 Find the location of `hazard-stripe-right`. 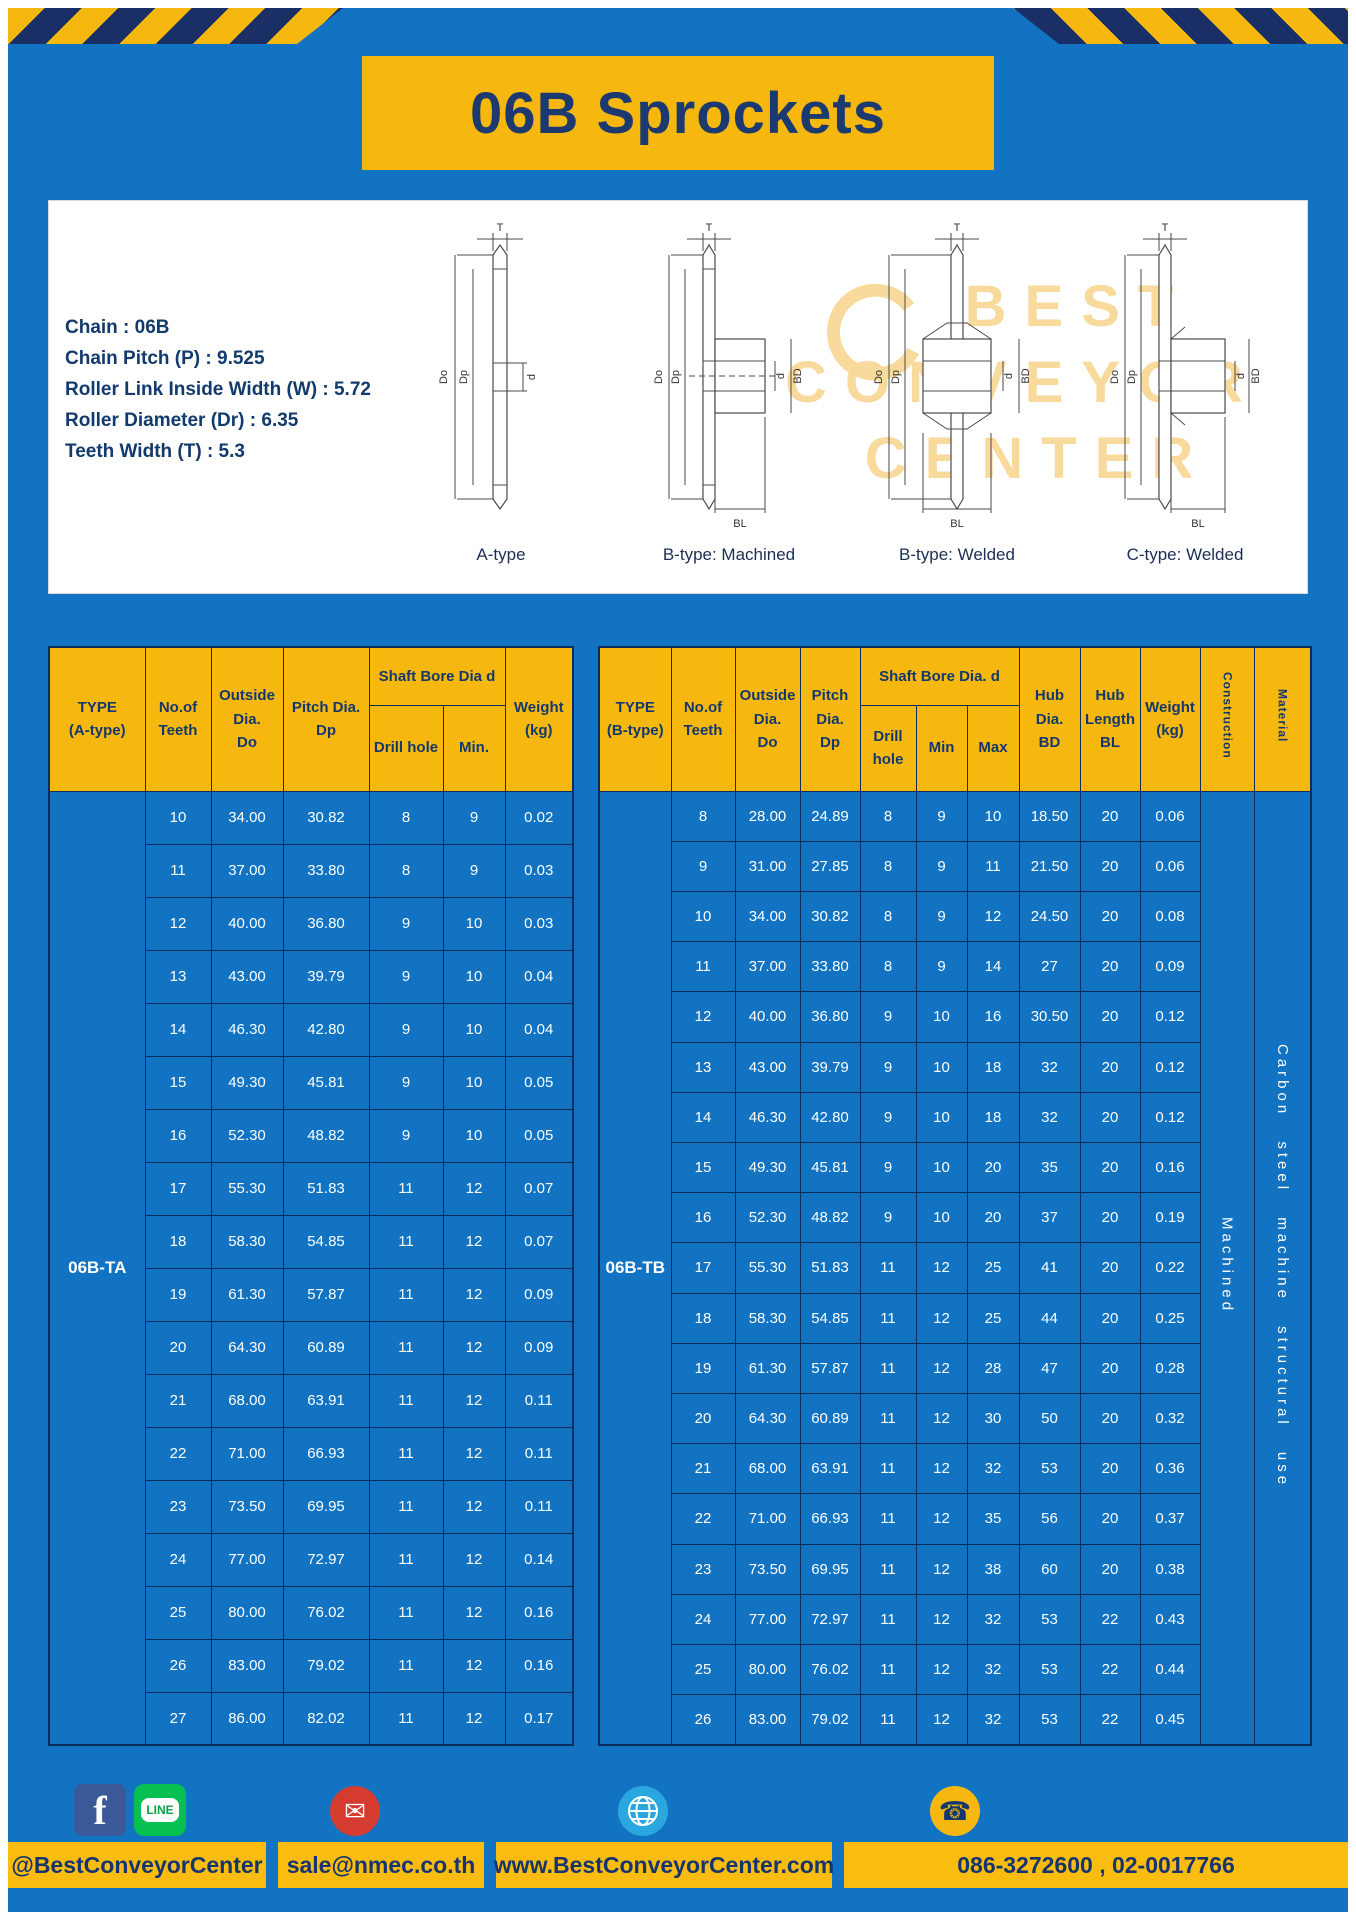

hazard-stripe-right is located at coordinates (1180, 26).